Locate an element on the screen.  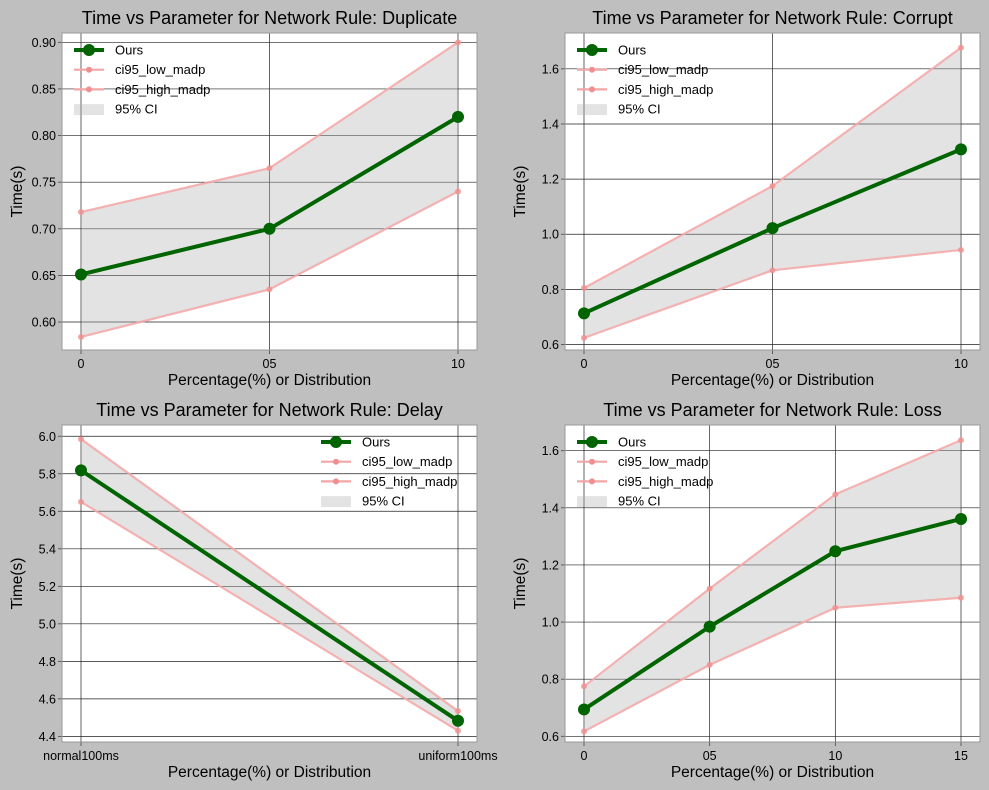
y-tick-label: 4.8 is located at coordinates (47, 662).